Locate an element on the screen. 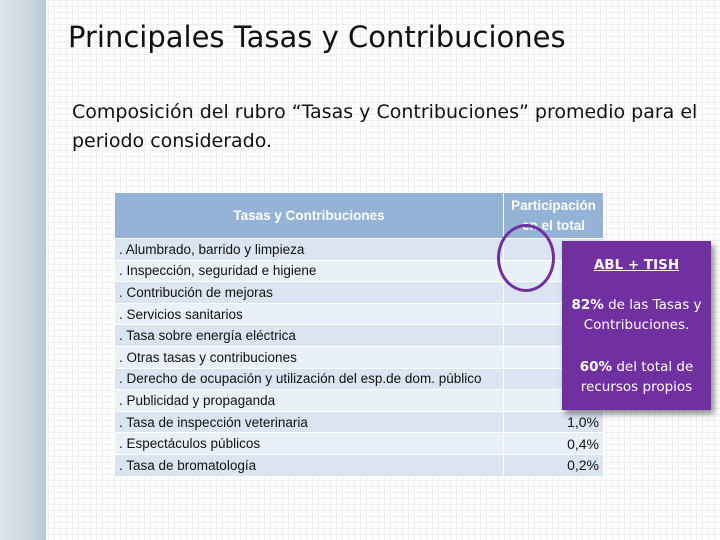 This screenshot has width=720, height=540. row-label: . Inspección, seguridad e higiene is located at coordinates (309, 271).